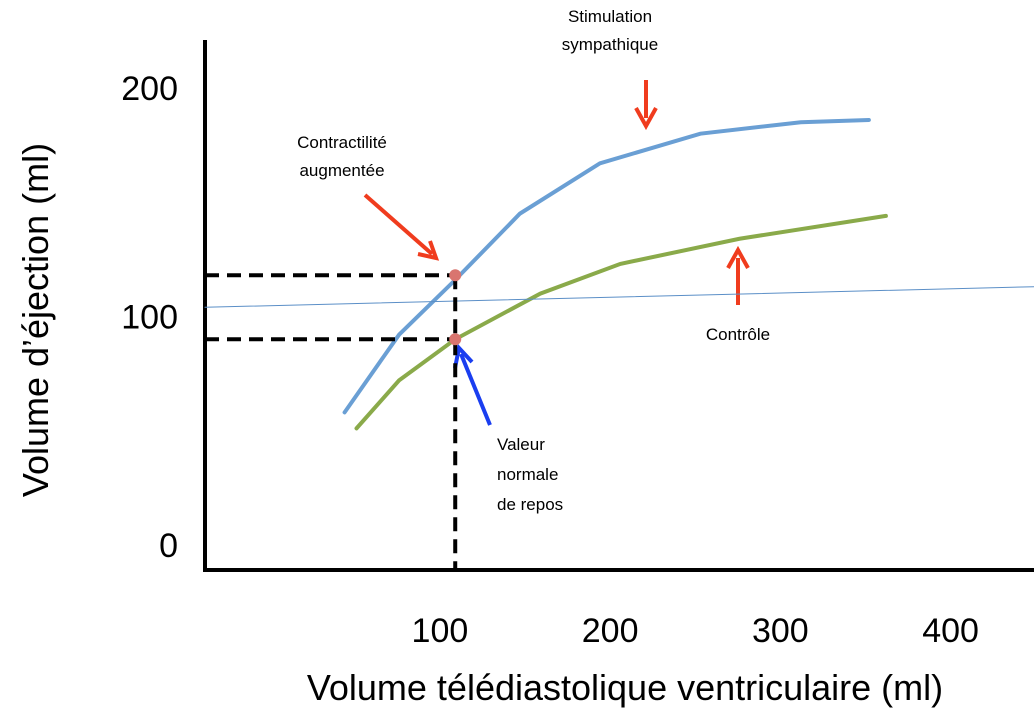  What do you see at coordinates (738, 334) in the screenshot?
I see `annotation: Contrôle` at bounding box center [738, 334].